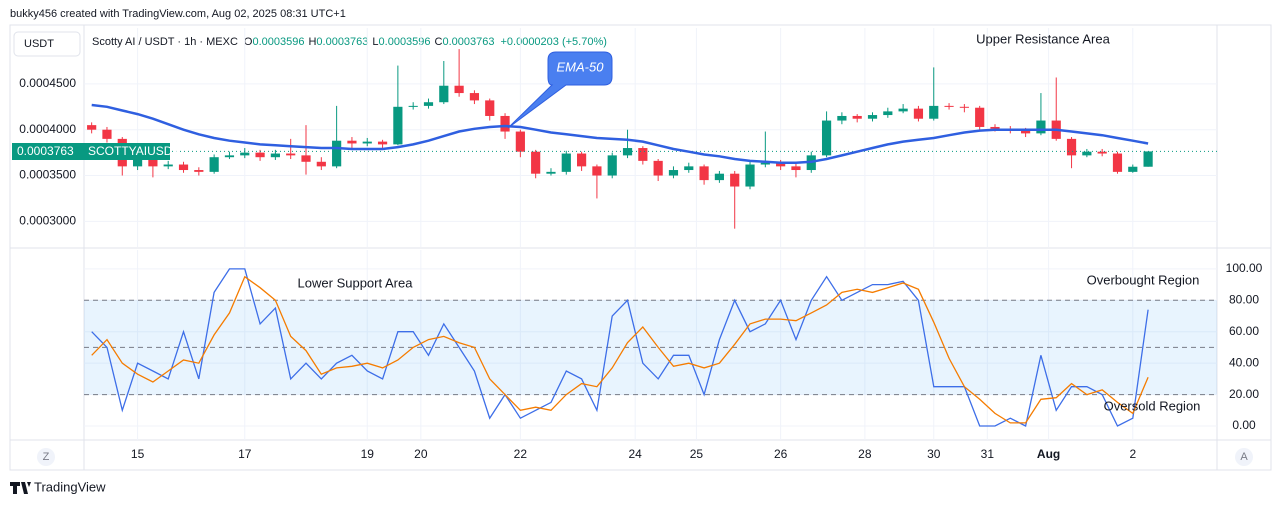 The height and width of the screenshot is (505, 1281). Describe the element at coordinates (1244, 268) in the screenshot. I see `y-tick-label: 100.00` at that location.